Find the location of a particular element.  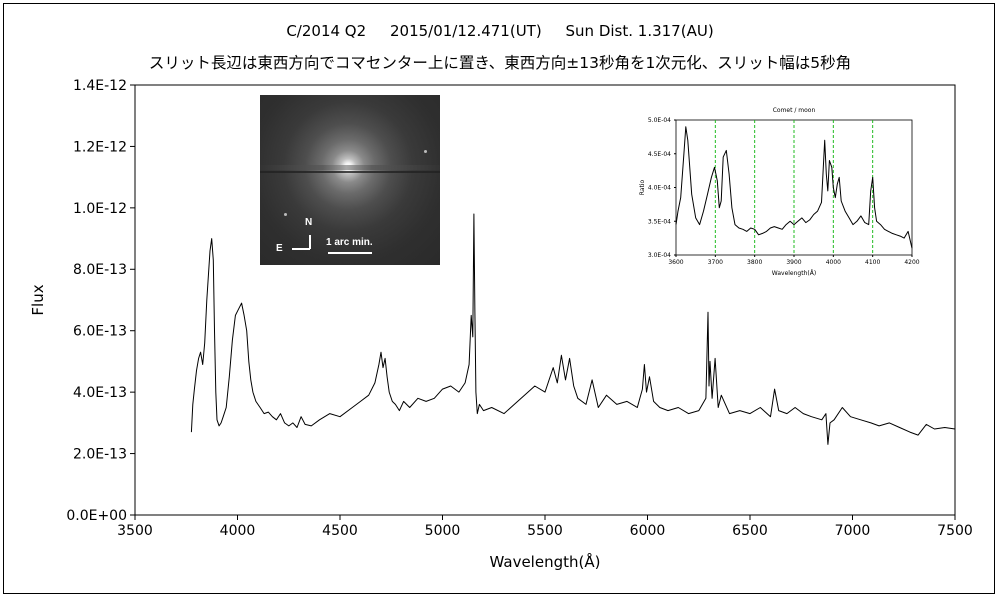

x-tick-label: 7000 is located at coordinates (853, 531).